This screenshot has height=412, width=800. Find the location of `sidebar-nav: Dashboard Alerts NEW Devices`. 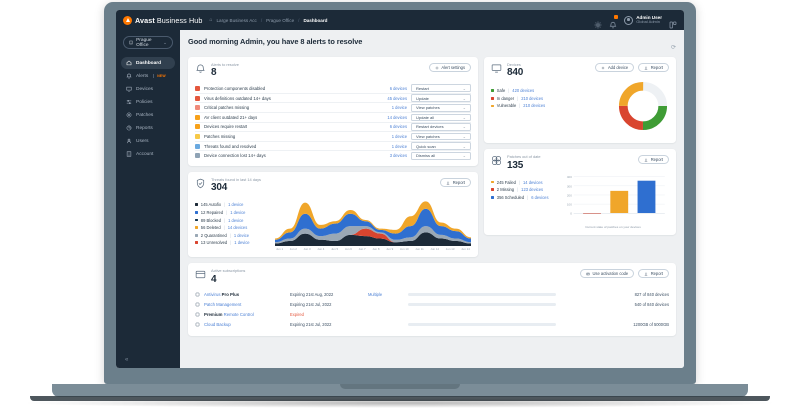

sidebar-nav: Dashboard Alerts NEW Devices is located at coordinates (148, 108).